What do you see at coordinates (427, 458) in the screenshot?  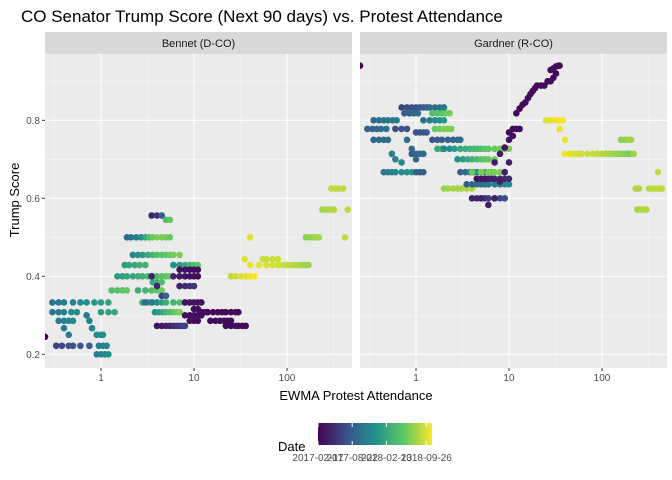 I see `legend-tick-label: 2018-09-26` at bounding box center [427, 458].